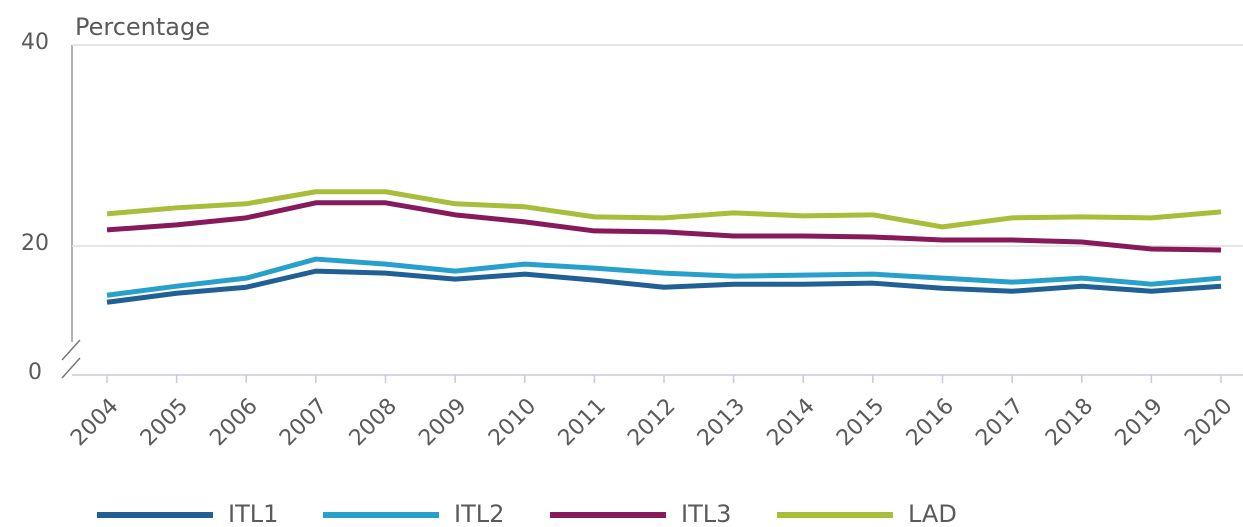 The height and width of the screenshot is (527, 1243). Describe the element at coordinates (721, 422) in the screenshot. I see `x-tick-label: 2013` at that location.